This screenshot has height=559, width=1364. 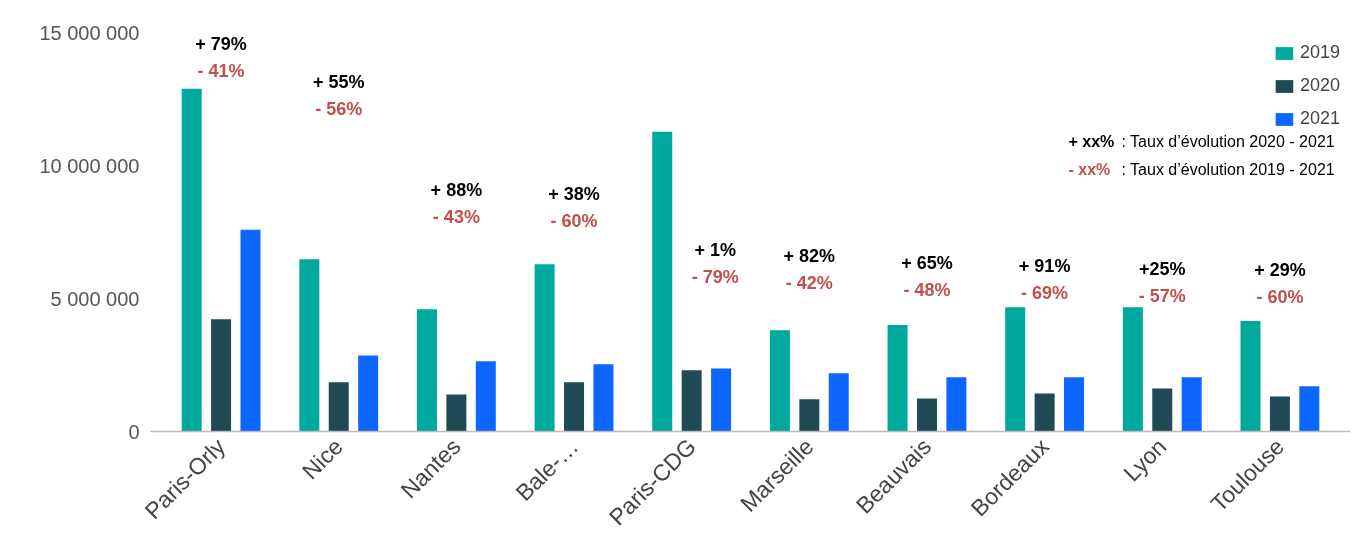 What do you see at coordinates (715, 249) in the screenshot?
I see `annotation: + 1%` at bounding box center [715, 249].